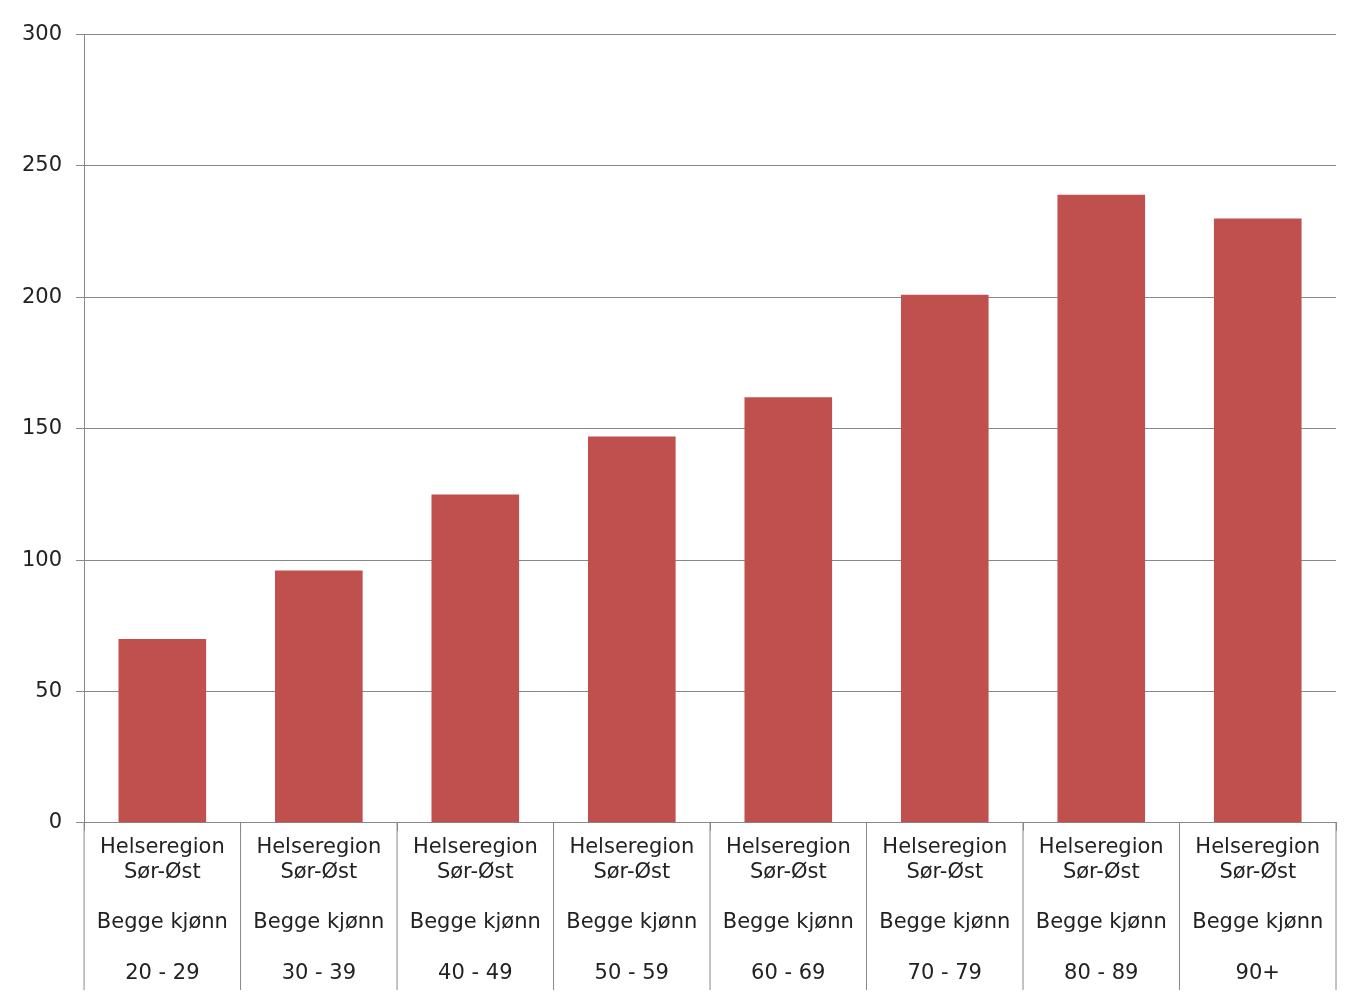 This screenshot has width=1363, height=1002. What do you see at coordinates (49, 689) in the screenshot?
I see `y-tick-label: 50` at bounding box center [49, 689].